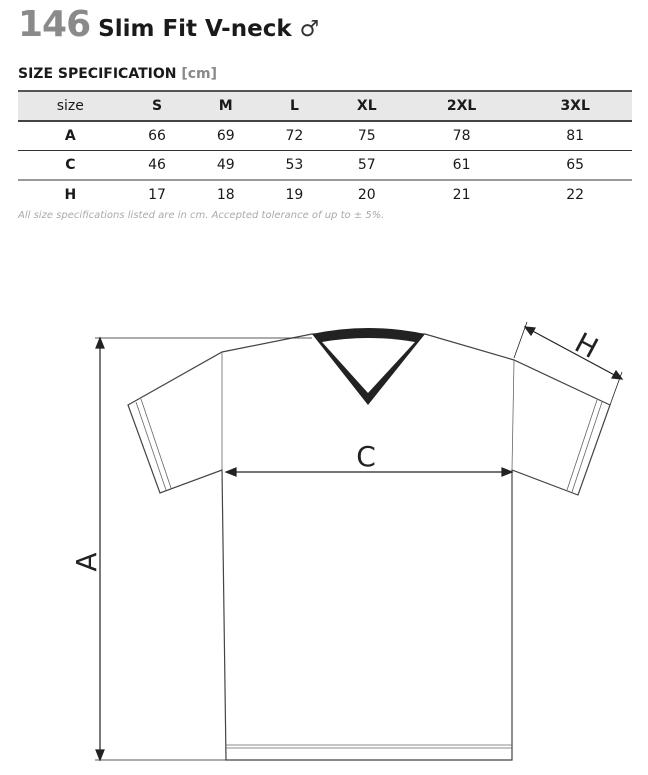 The height and width of the screenshot is (775, 648). I want to click on table-row: H 17 18 19 20 21 22, so click(325, 194).